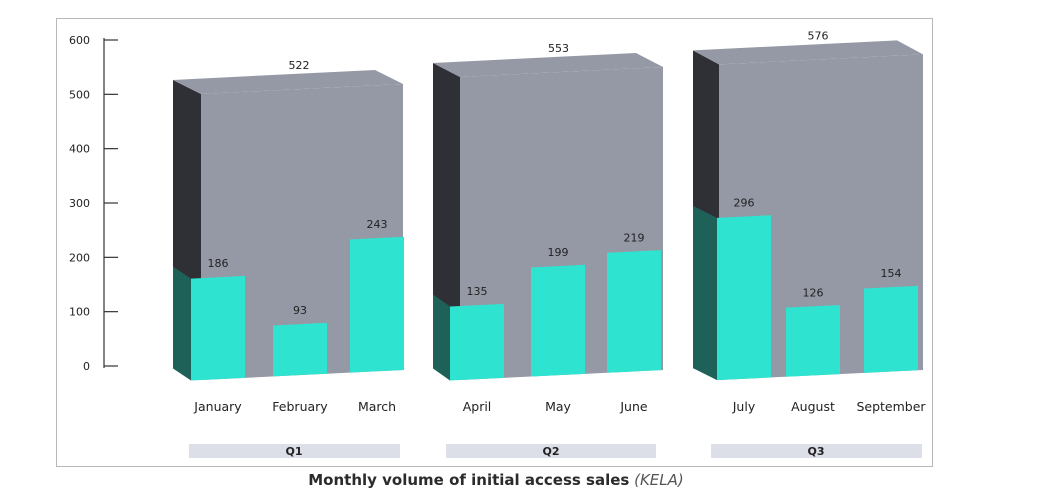 The height and width of the screenshot is (500, 1052). What do you see at coordinates (815, 451) in the screenshot?
I see `quarter-label: Q3` at bounding box center [815, 451].